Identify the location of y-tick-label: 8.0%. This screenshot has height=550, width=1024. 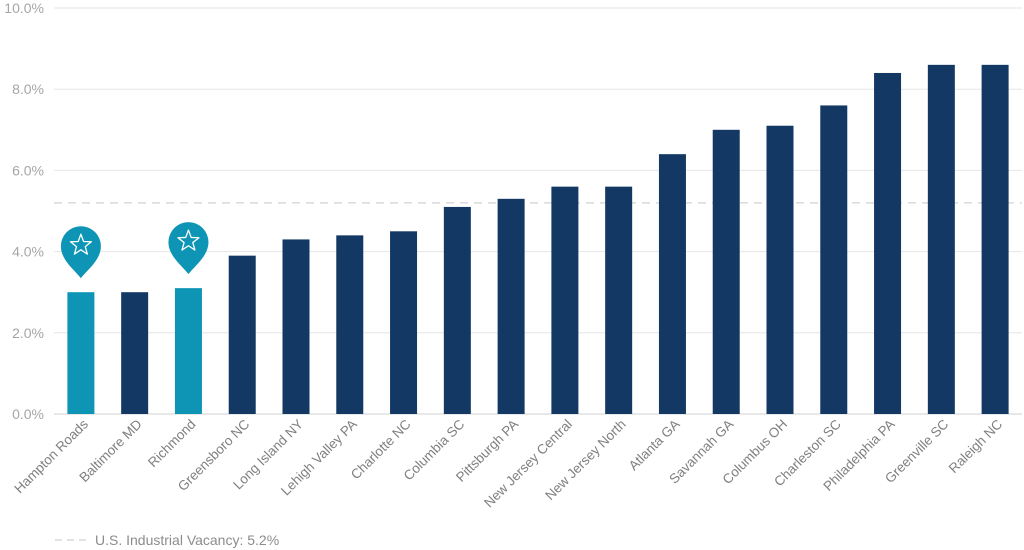
(28, 89).